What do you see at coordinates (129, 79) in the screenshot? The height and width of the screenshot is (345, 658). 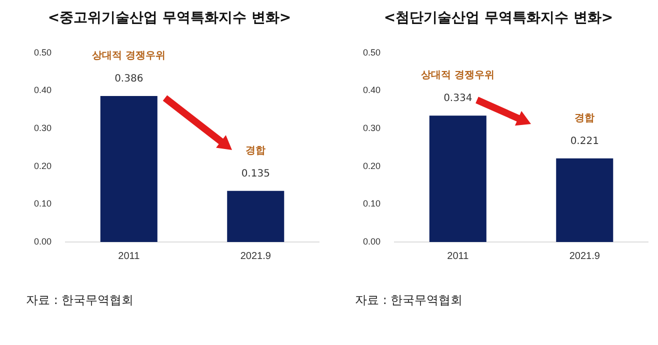 I see `data-label: 0.386` at bounding box center [129, 79].